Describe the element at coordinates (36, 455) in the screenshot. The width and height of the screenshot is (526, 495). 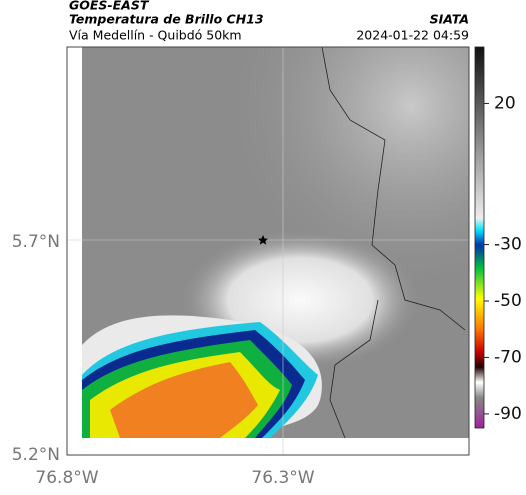
I see `y-tick-label: 5.2°N` at that location.